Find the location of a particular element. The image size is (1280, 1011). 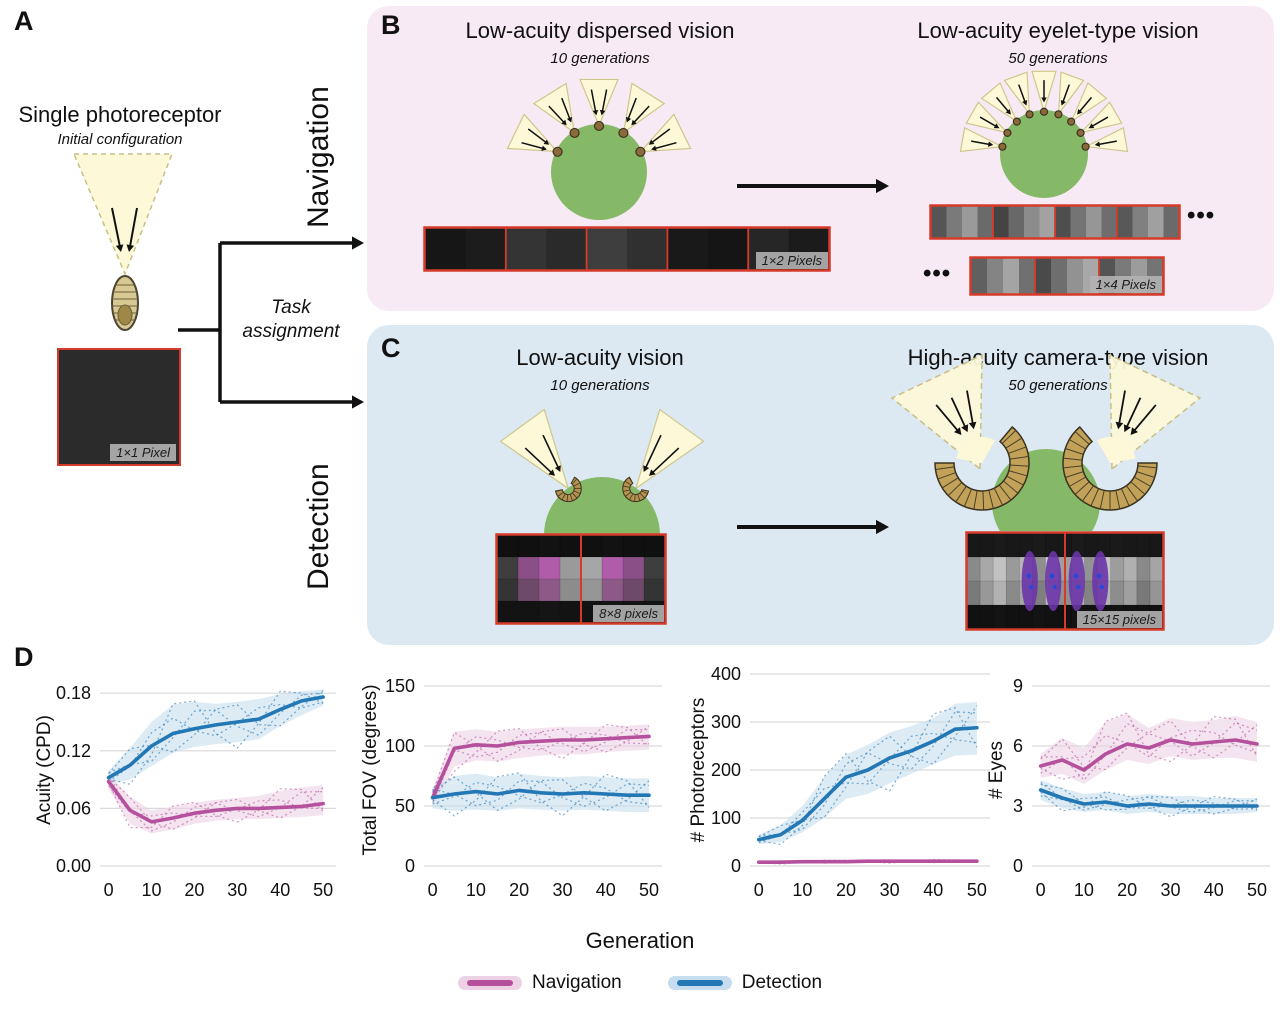

svg-text: 3 is located at coordinates (1018, 806).